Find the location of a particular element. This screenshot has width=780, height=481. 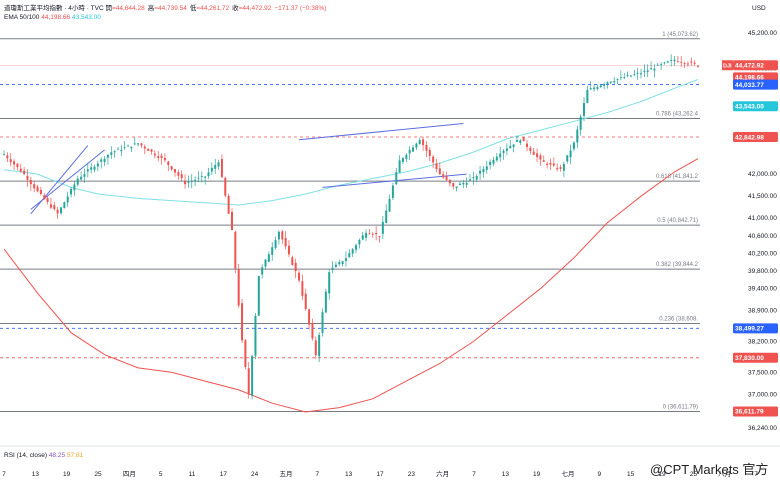

price-tag-label: 38,499.27 is located at coordinates (749, 329).